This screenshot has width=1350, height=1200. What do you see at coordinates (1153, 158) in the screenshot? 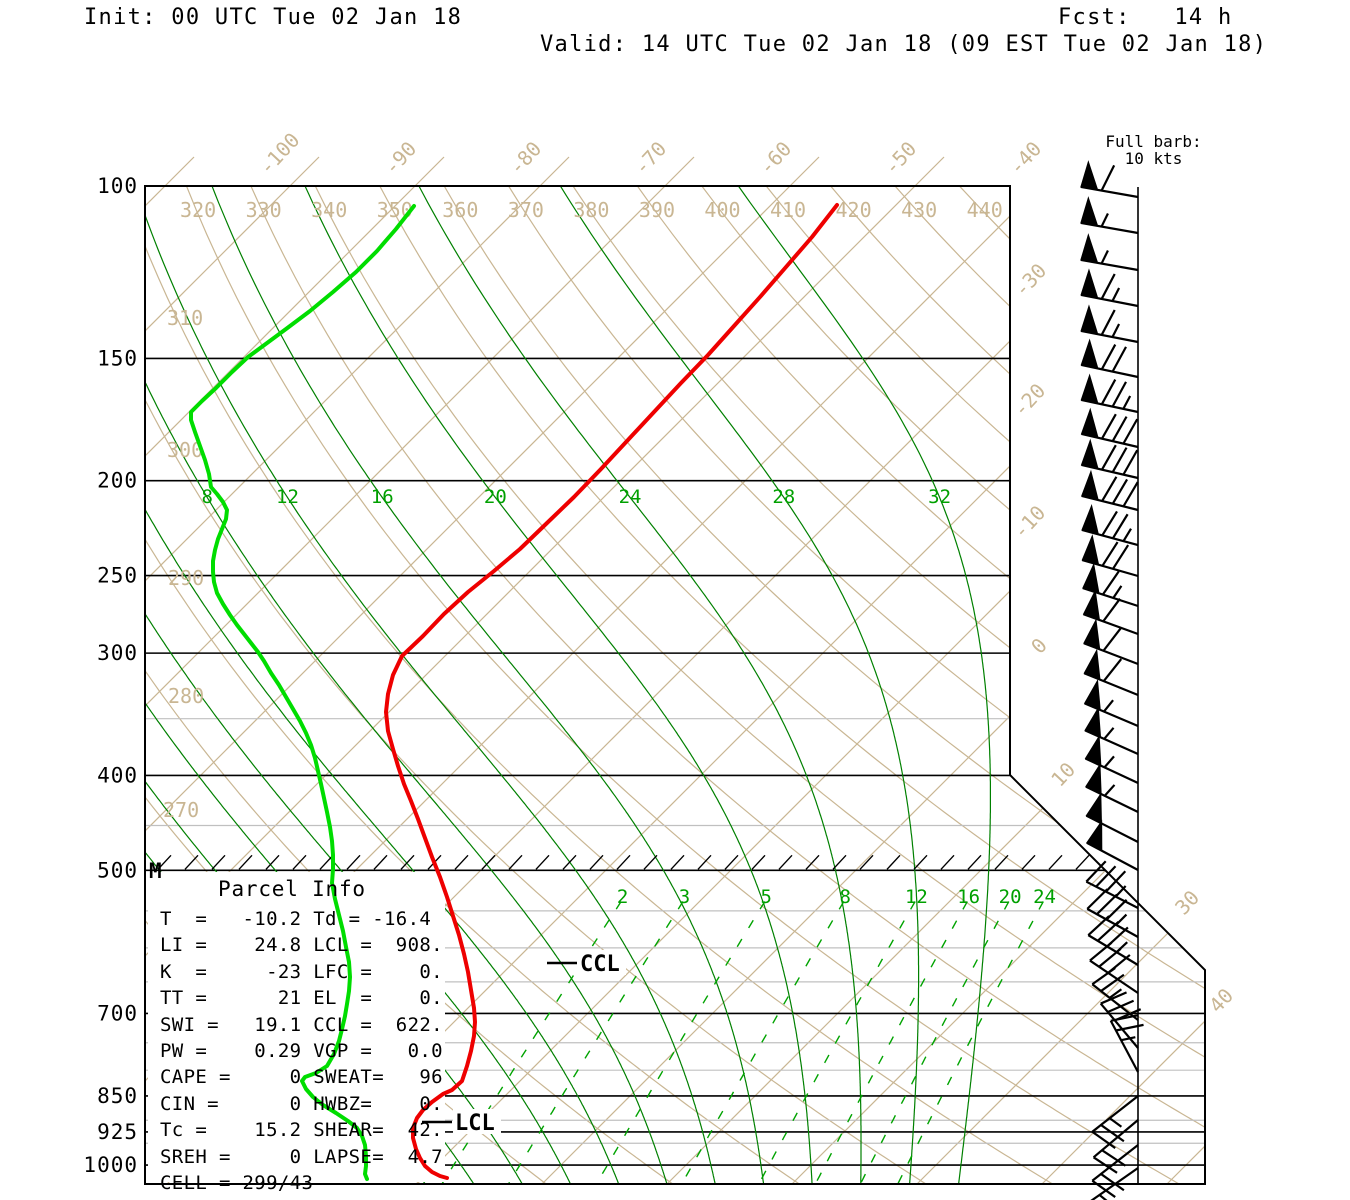
I see `wind-barb-legend-line2: 10 kts` at bounding box center [1153, 158].